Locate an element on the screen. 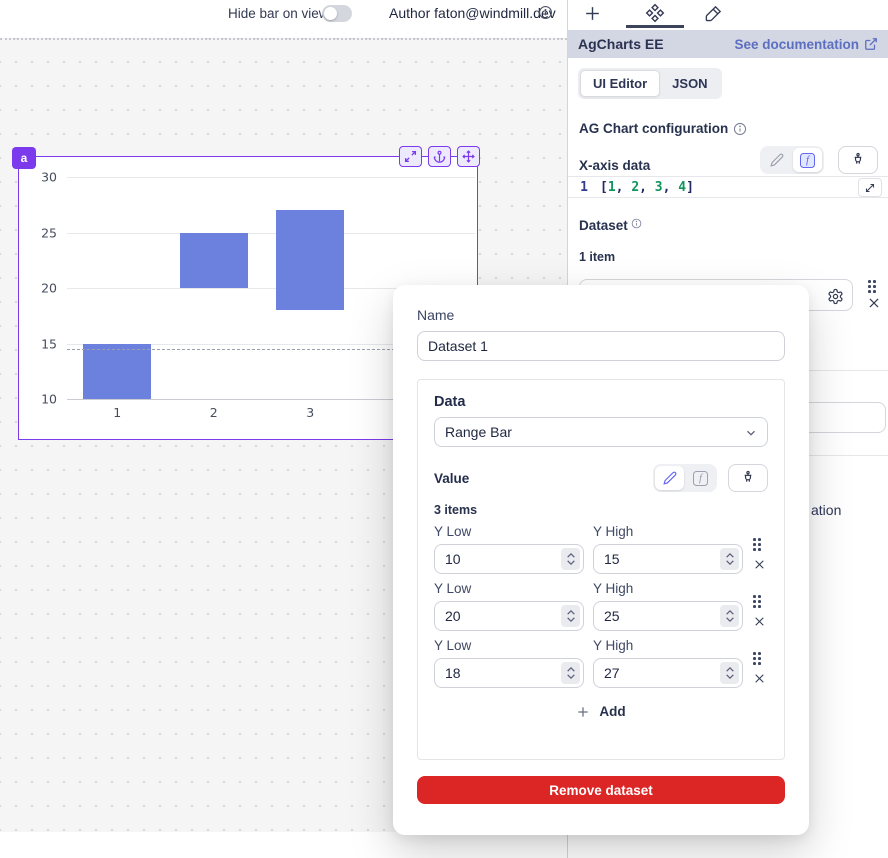 This screenshot has height=858, width=888. dataset-count-label: 1 item is located at coordinates (597, 257).